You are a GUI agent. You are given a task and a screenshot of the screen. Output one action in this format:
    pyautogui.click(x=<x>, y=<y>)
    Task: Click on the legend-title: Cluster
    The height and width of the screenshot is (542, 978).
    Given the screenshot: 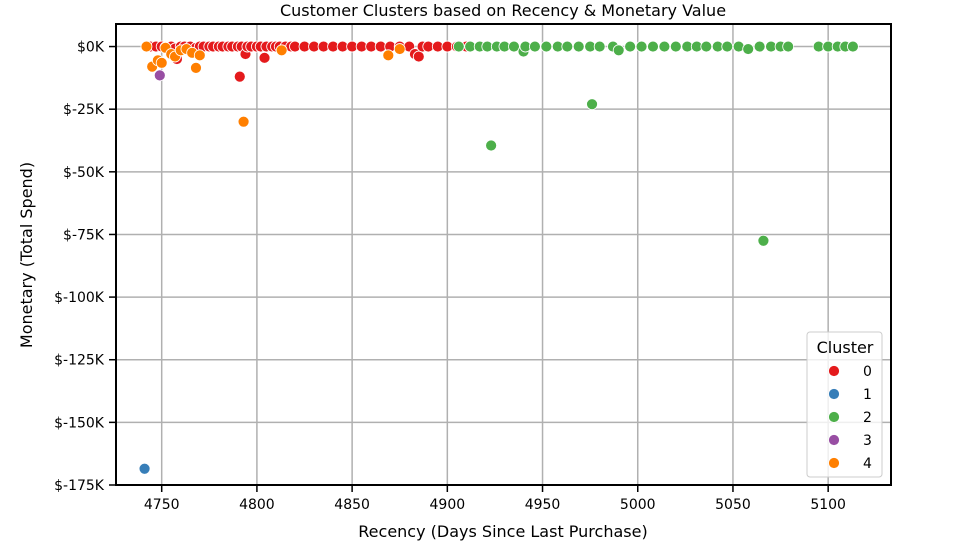 What is the action you would take?
    pyautogui.click(x=845, y=347)
    